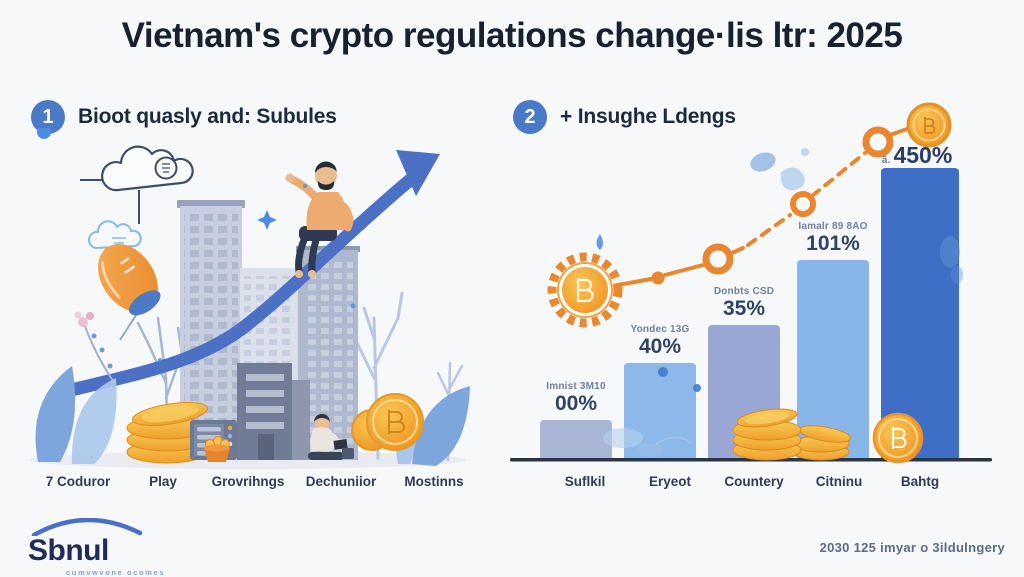  What do you see at coordinates (648, 116) in the screenshot?
I see `right-section-title: + Insughe Ldengs` at bounding box center [648, 116].